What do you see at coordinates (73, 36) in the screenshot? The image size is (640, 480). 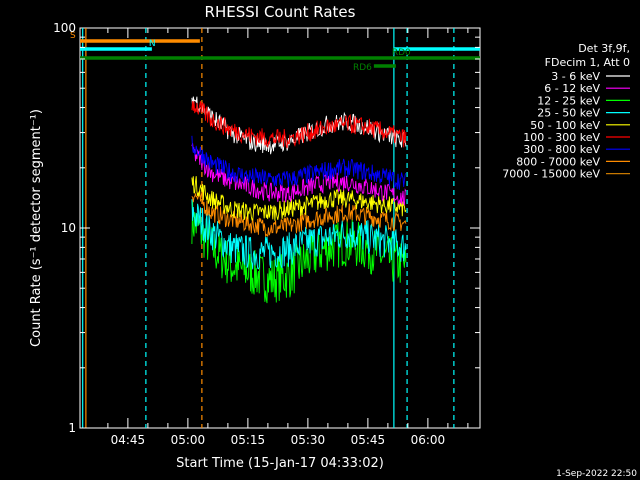 I see `flag-label-s: S` at bounding box center [73, 36].